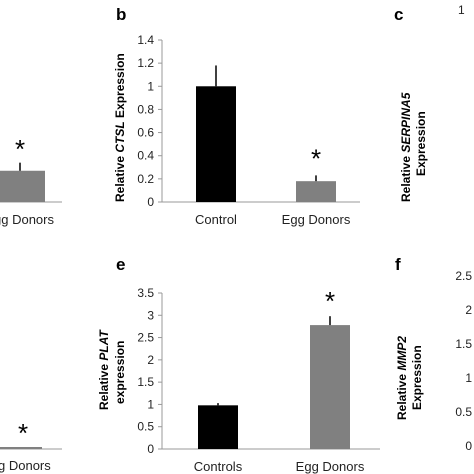 The image size is (474, 474). What do you see at coordinates (468, 378) in the screenshot?
I see `panel-f-y-tick-label: 1` at bounding box center [468, 378].